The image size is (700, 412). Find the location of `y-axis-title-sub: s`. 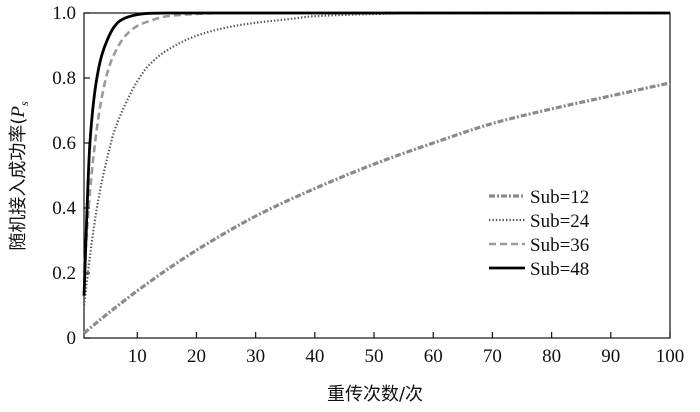

y-axis-title-sub: s is located at coordinates (24, 103).